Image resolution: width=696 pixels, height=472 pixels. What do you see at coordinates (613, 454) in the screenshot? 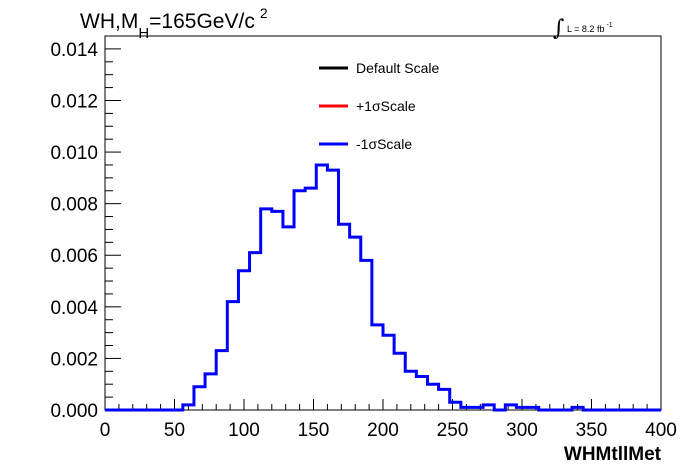
I see `x-axis-title: WHMtllMet` at bounding box center [613, 454].